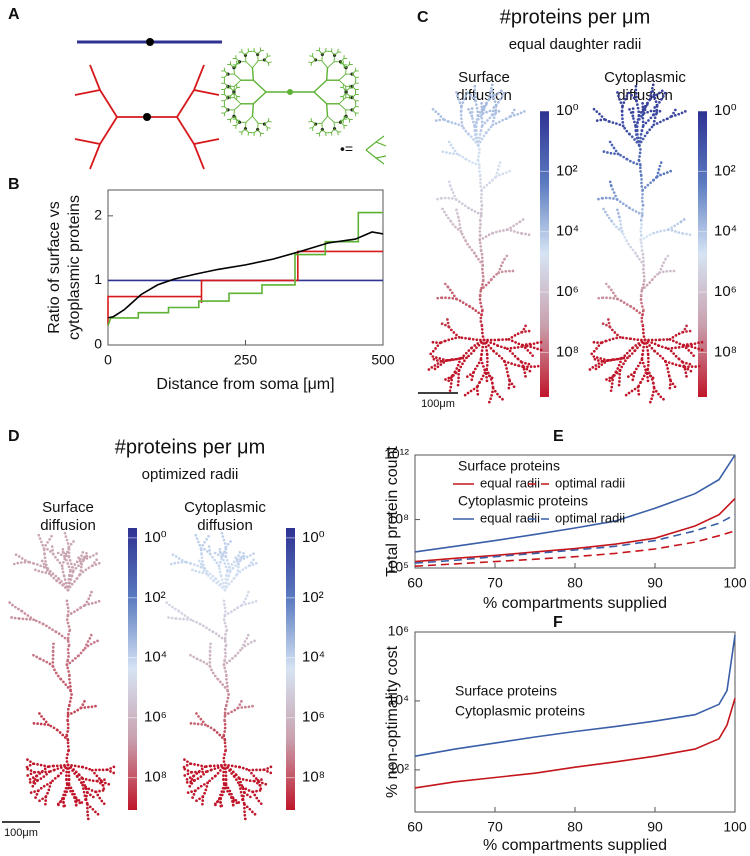 The image size is (750, 856). Describe the element at coordinates (415, 583) in the screenshot. I see `x-tick-label: 60` at that location.